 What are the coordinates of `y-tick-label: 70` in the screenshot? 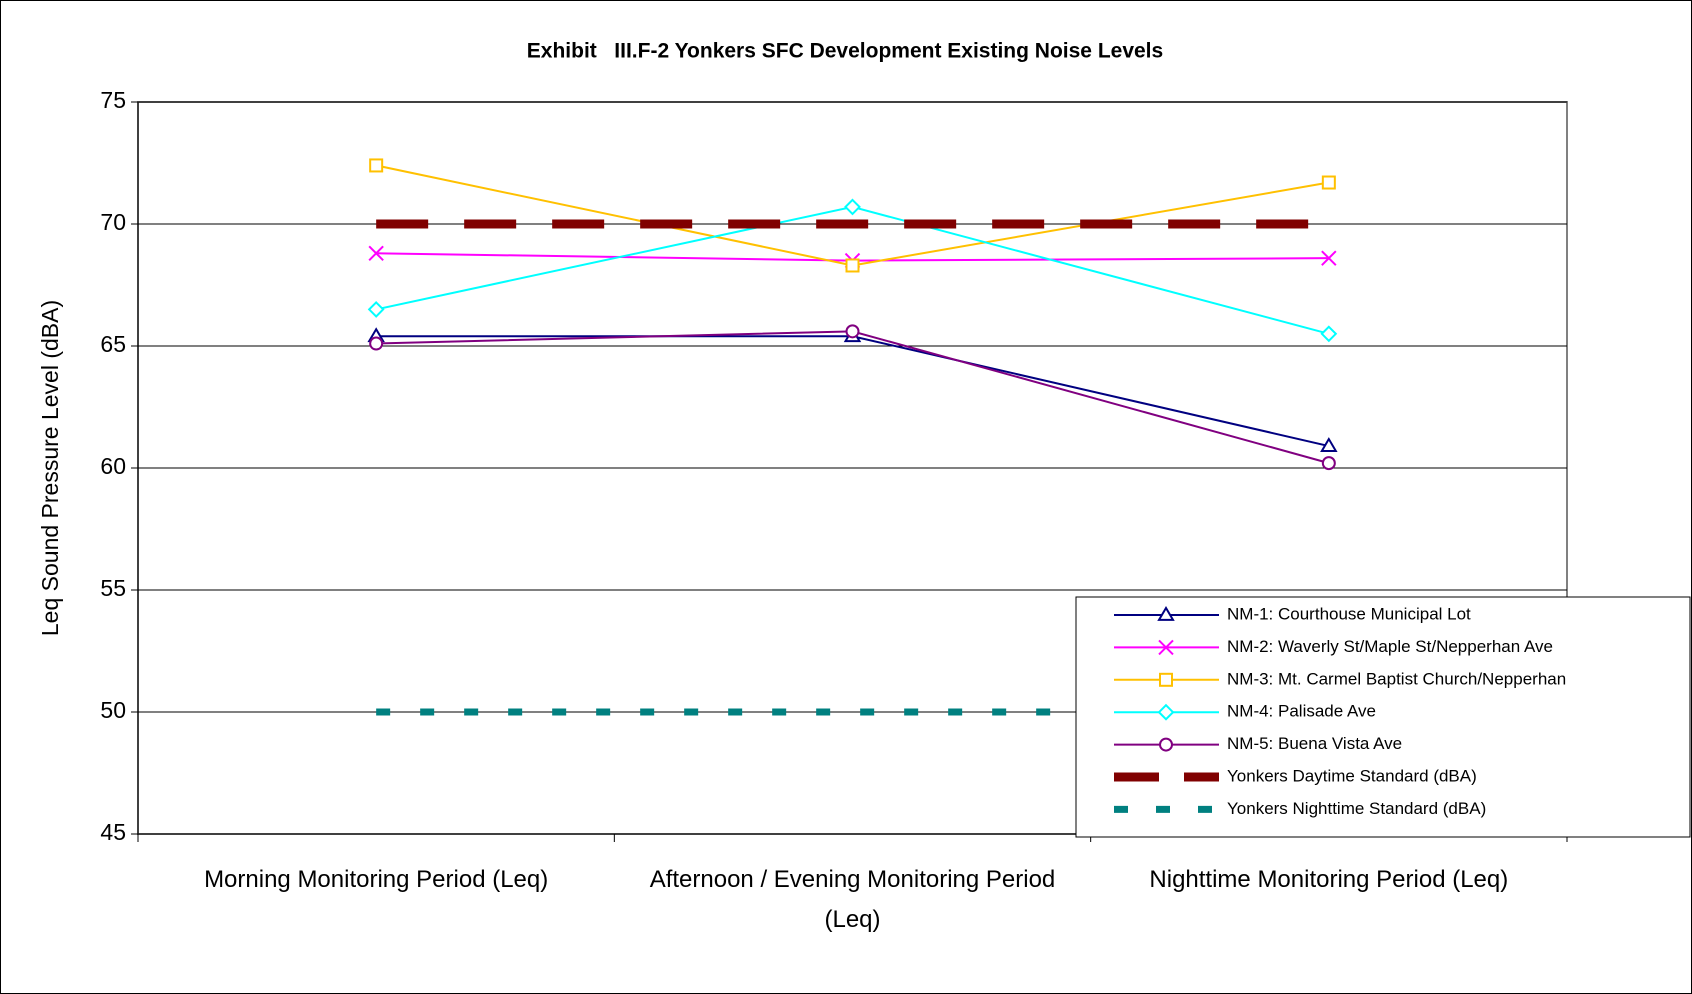 It's located at (113, 222).